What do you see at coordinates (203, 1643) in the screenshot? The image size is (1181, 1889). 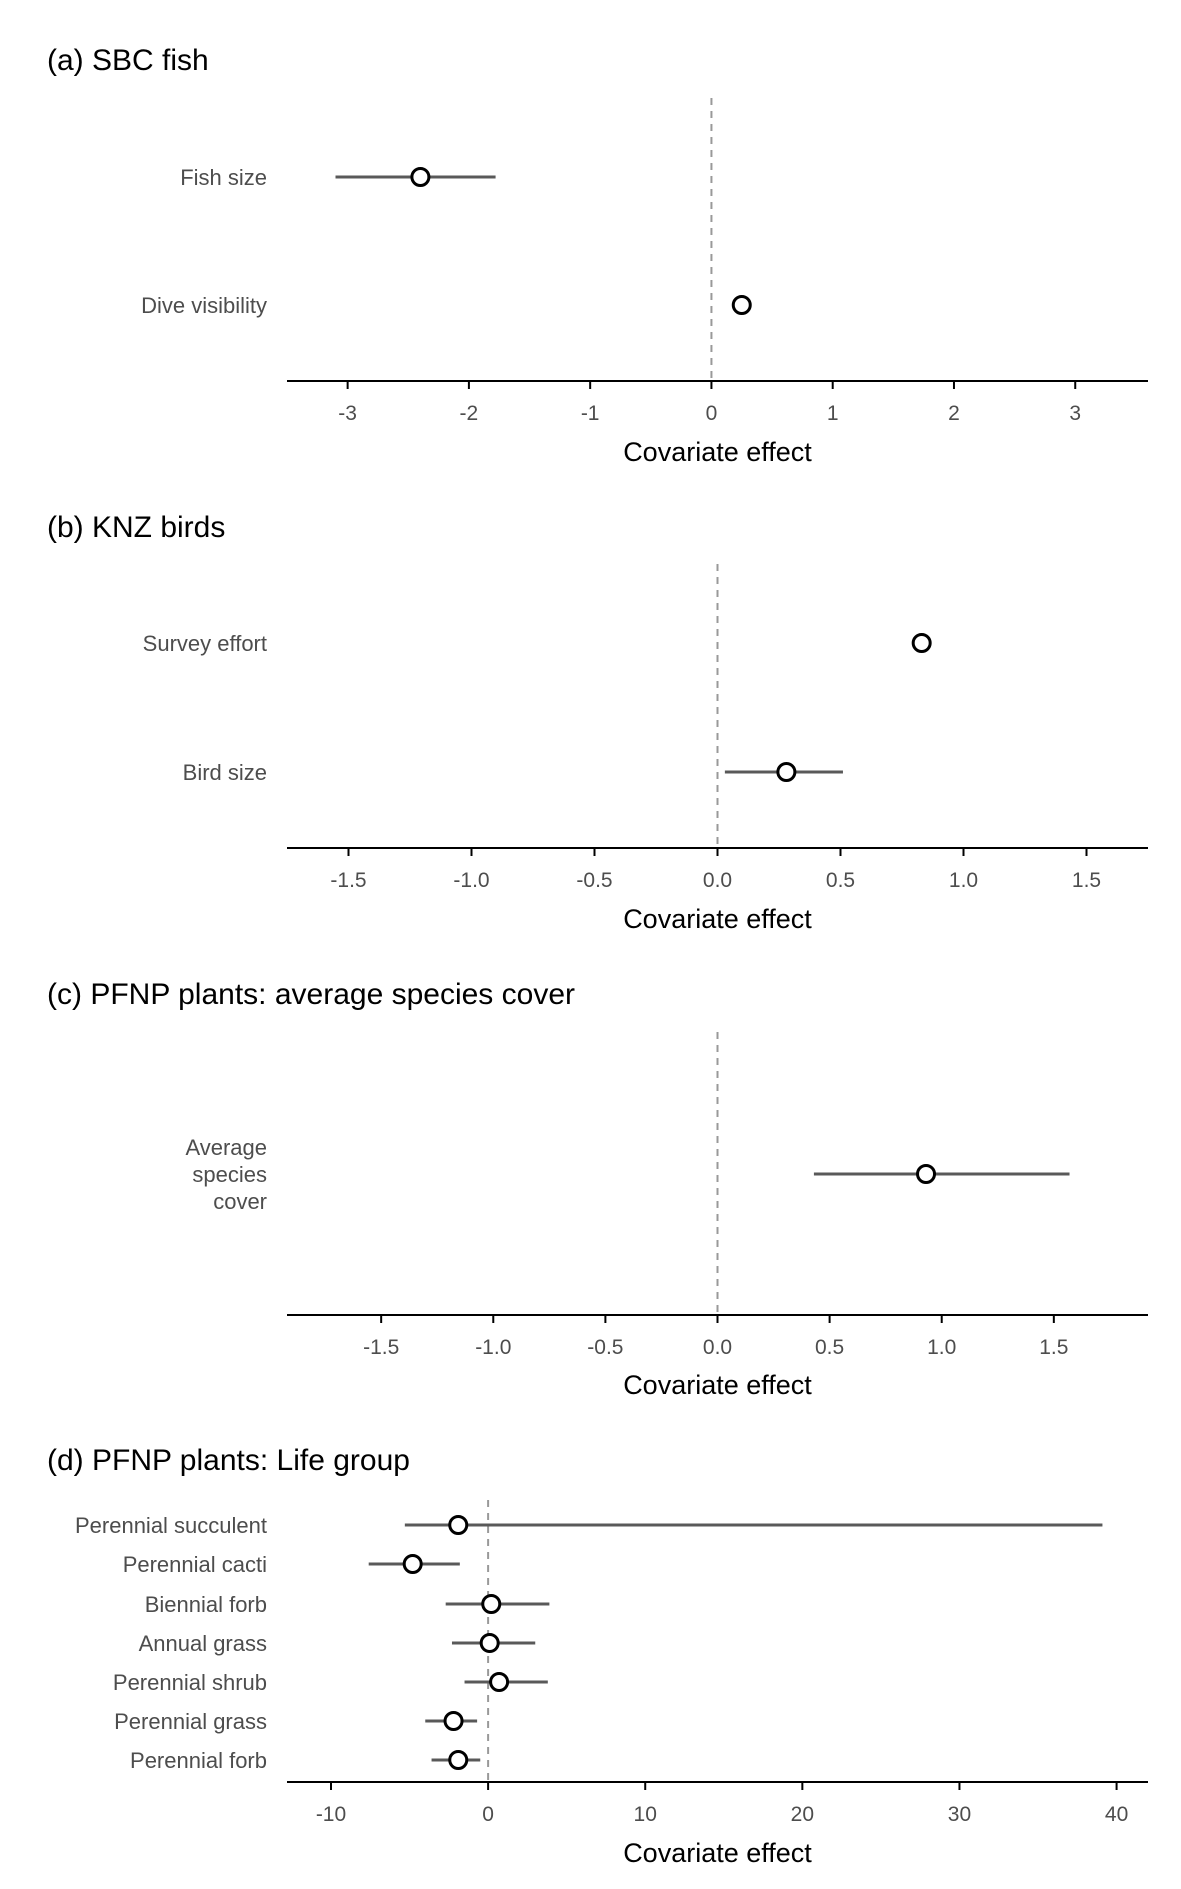 I see `category-label: Annual grass` at bounding box center [203, 1643].